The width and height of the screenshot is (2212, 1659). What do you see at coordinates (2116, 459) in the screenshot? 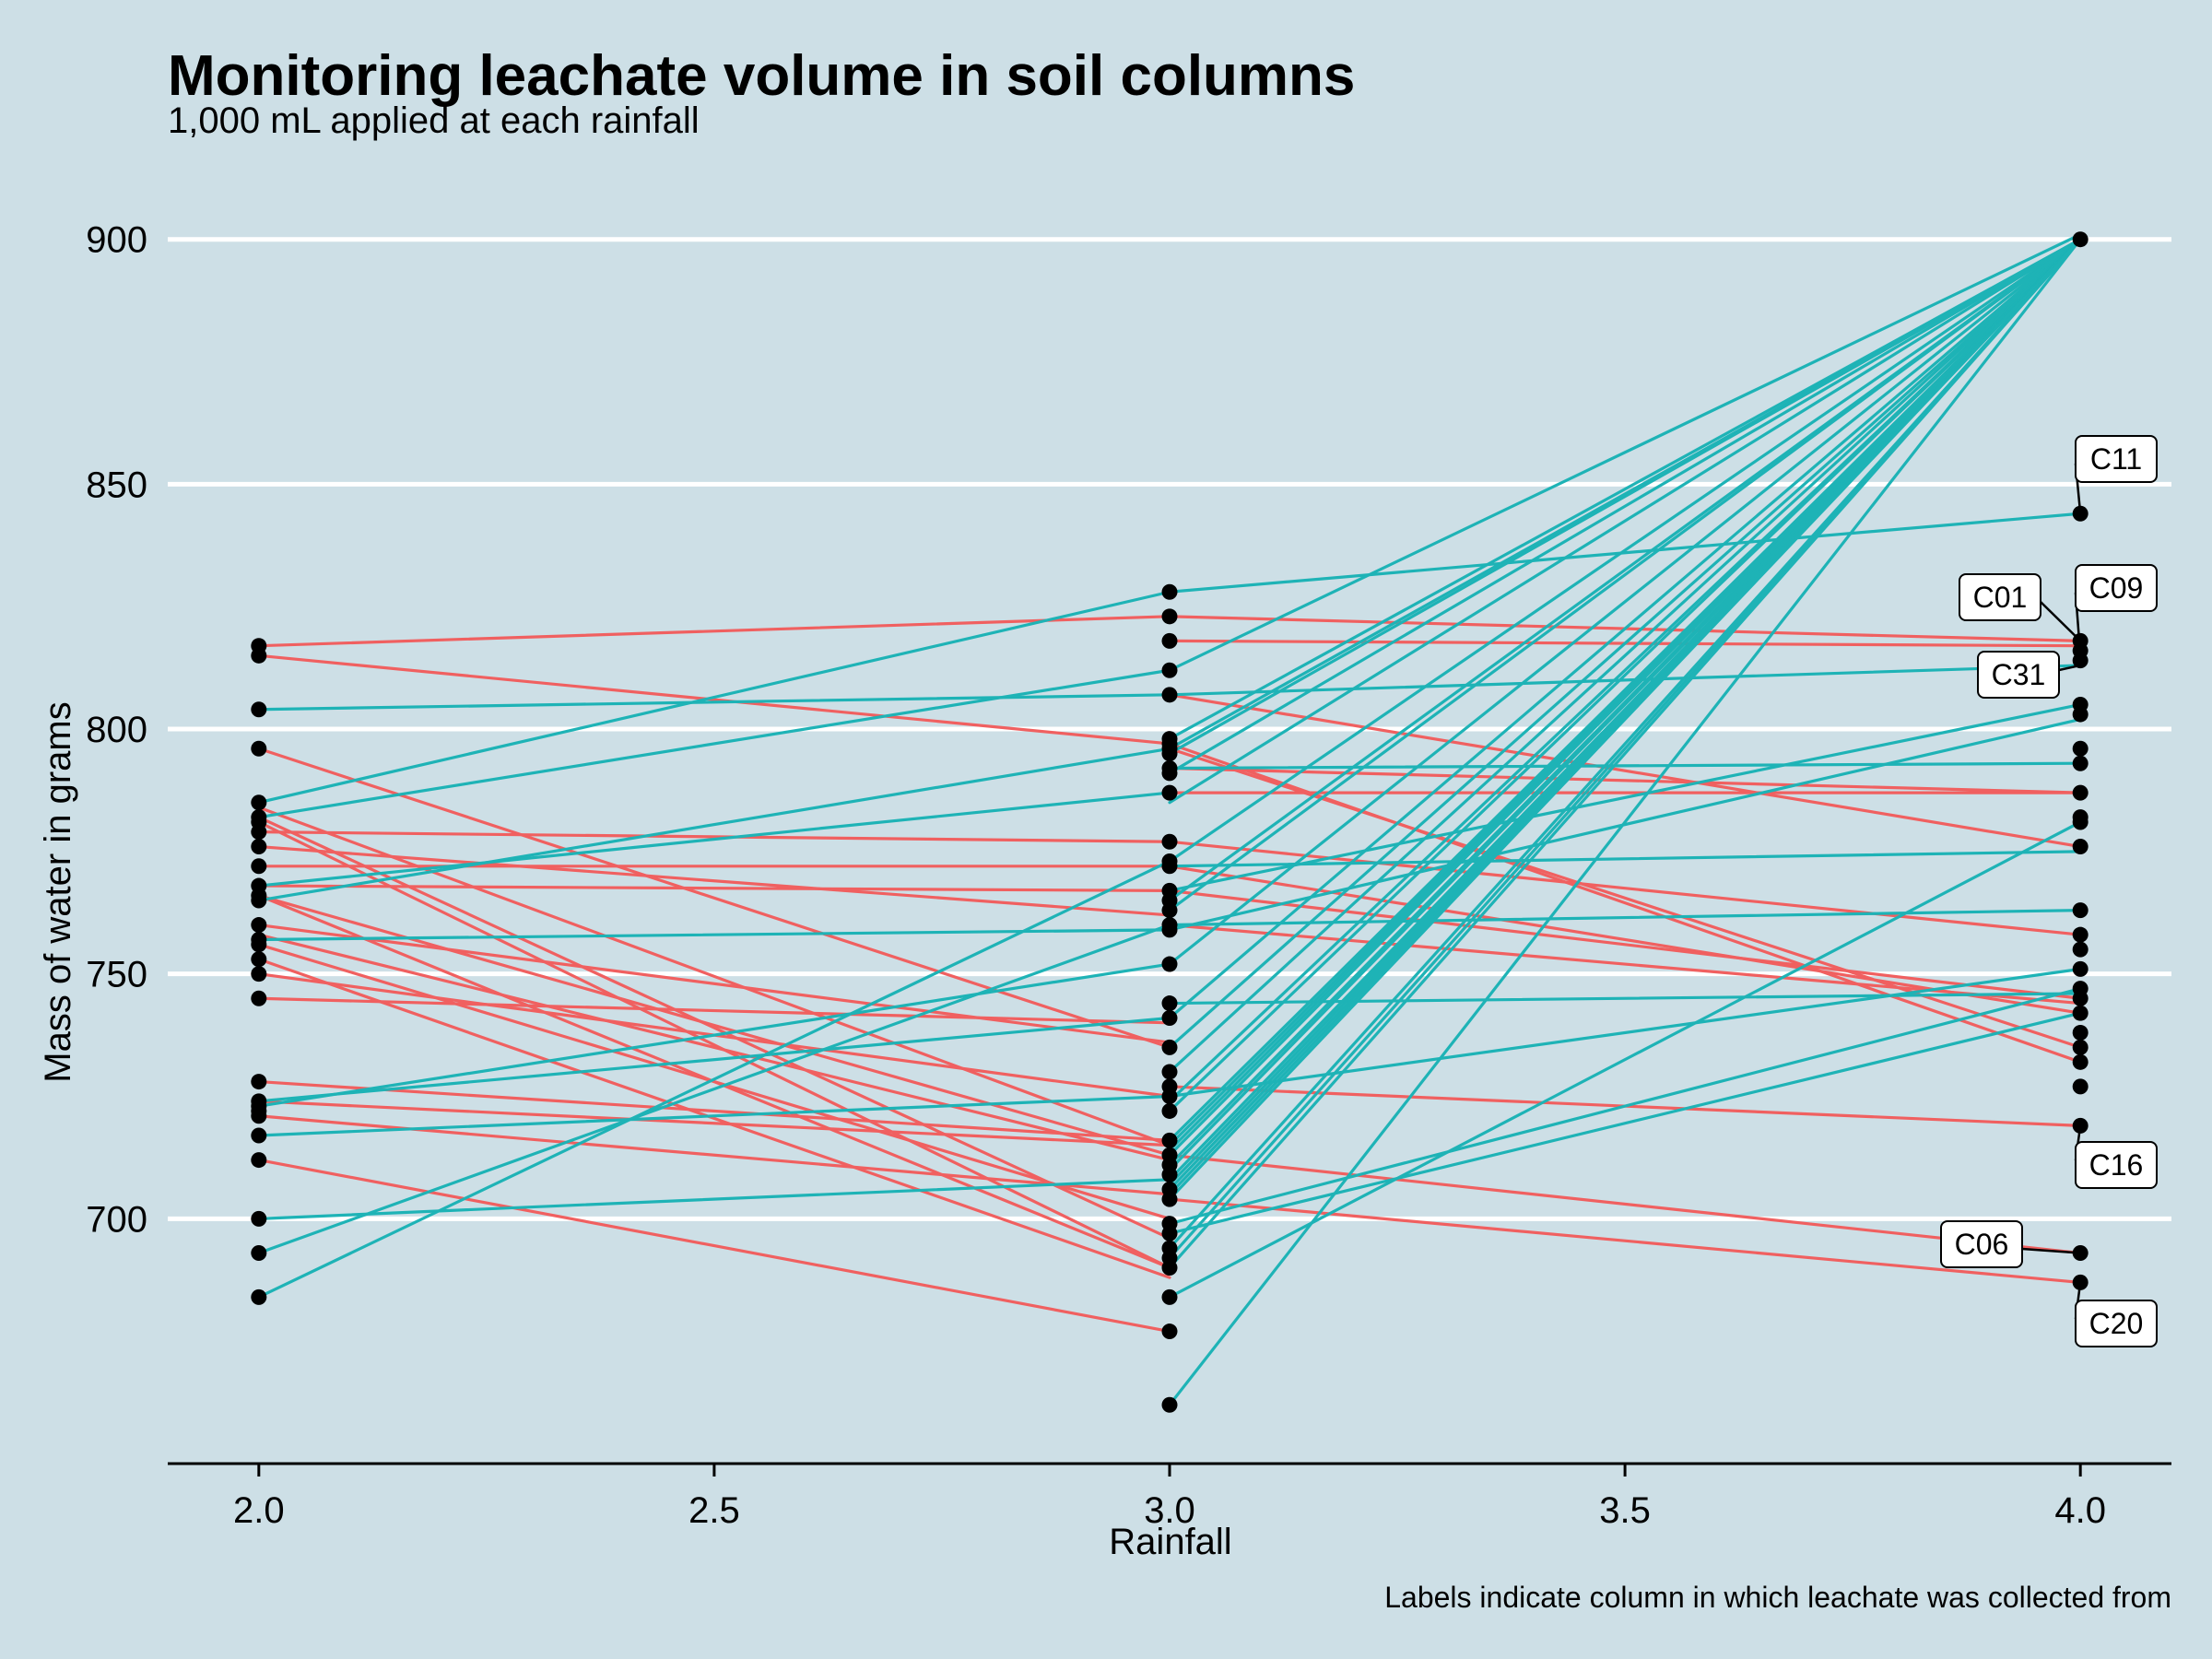
I see `column-label: C11` at bounding box center [2116, 459].